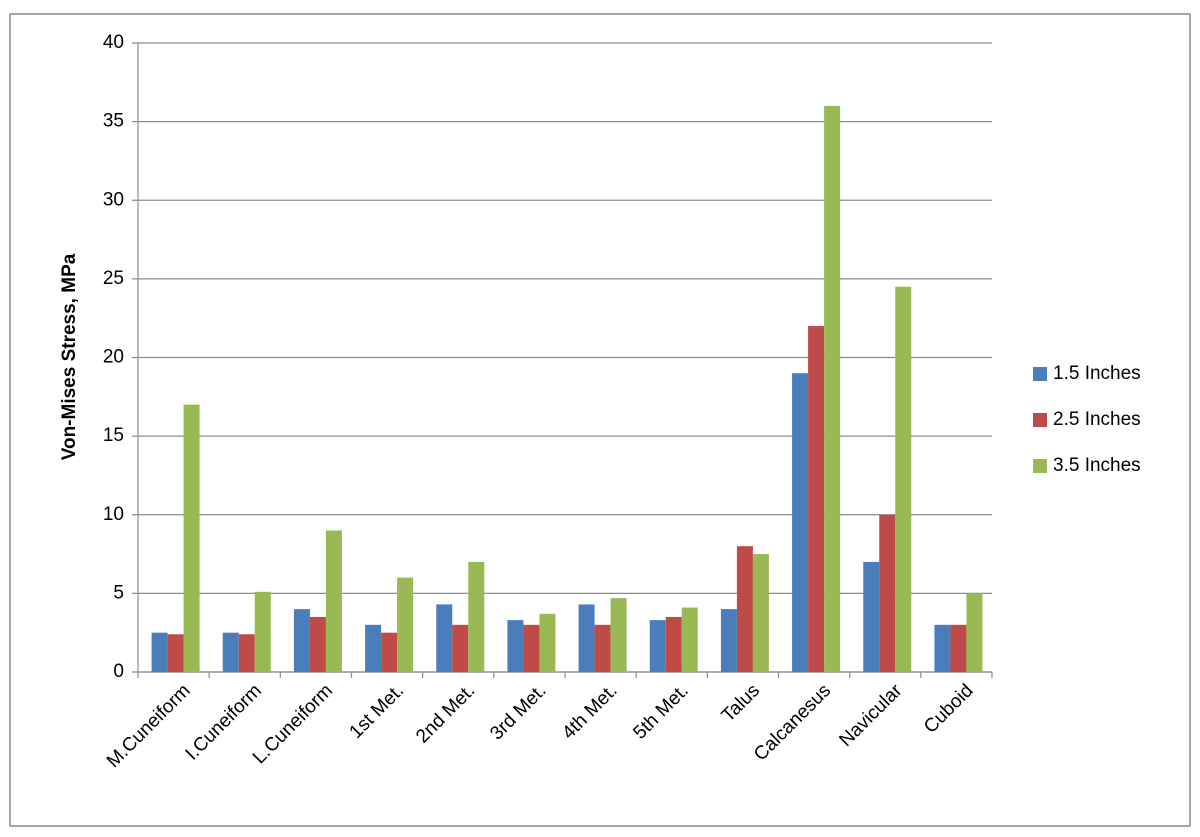  What do you see at coordinates (69, 356) in the screenshot?
I see `y-axis-label: Von-Mises Stress, MPa` at bounding box center [69, 356].